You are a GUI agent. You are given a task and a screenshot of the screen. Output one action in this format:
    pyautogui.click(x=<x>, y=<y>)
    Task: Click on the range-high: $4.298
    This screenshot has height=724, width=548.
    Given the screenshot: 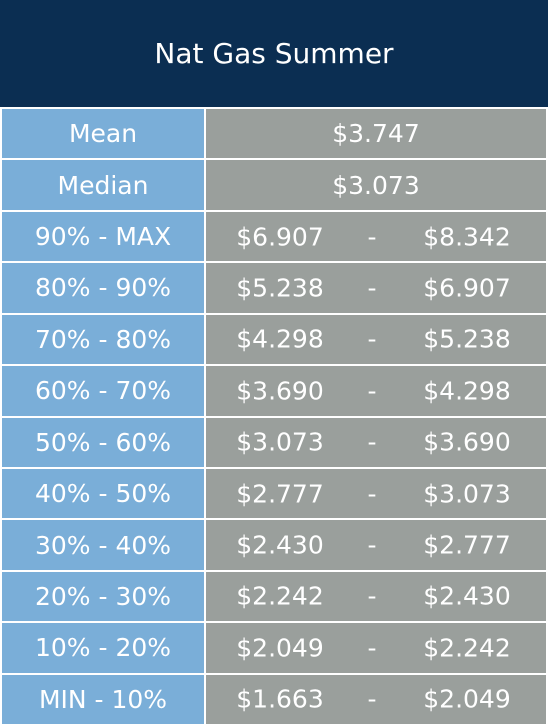 What is the action you would take?
    pyautogui.click(x=467, y=391)
    